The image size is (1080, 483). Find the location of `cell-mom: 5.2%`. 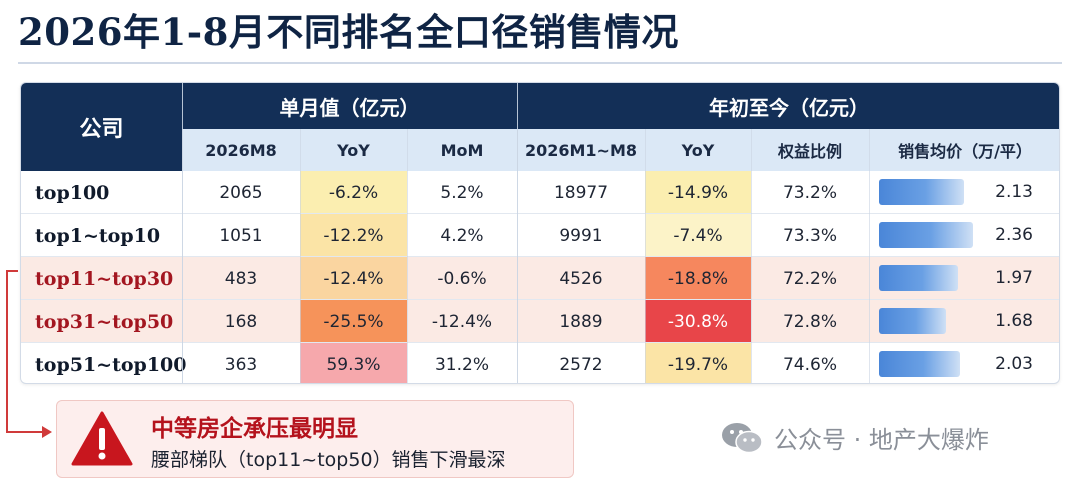

cell-mom: 5.2% is located at coordinates (462, 192).